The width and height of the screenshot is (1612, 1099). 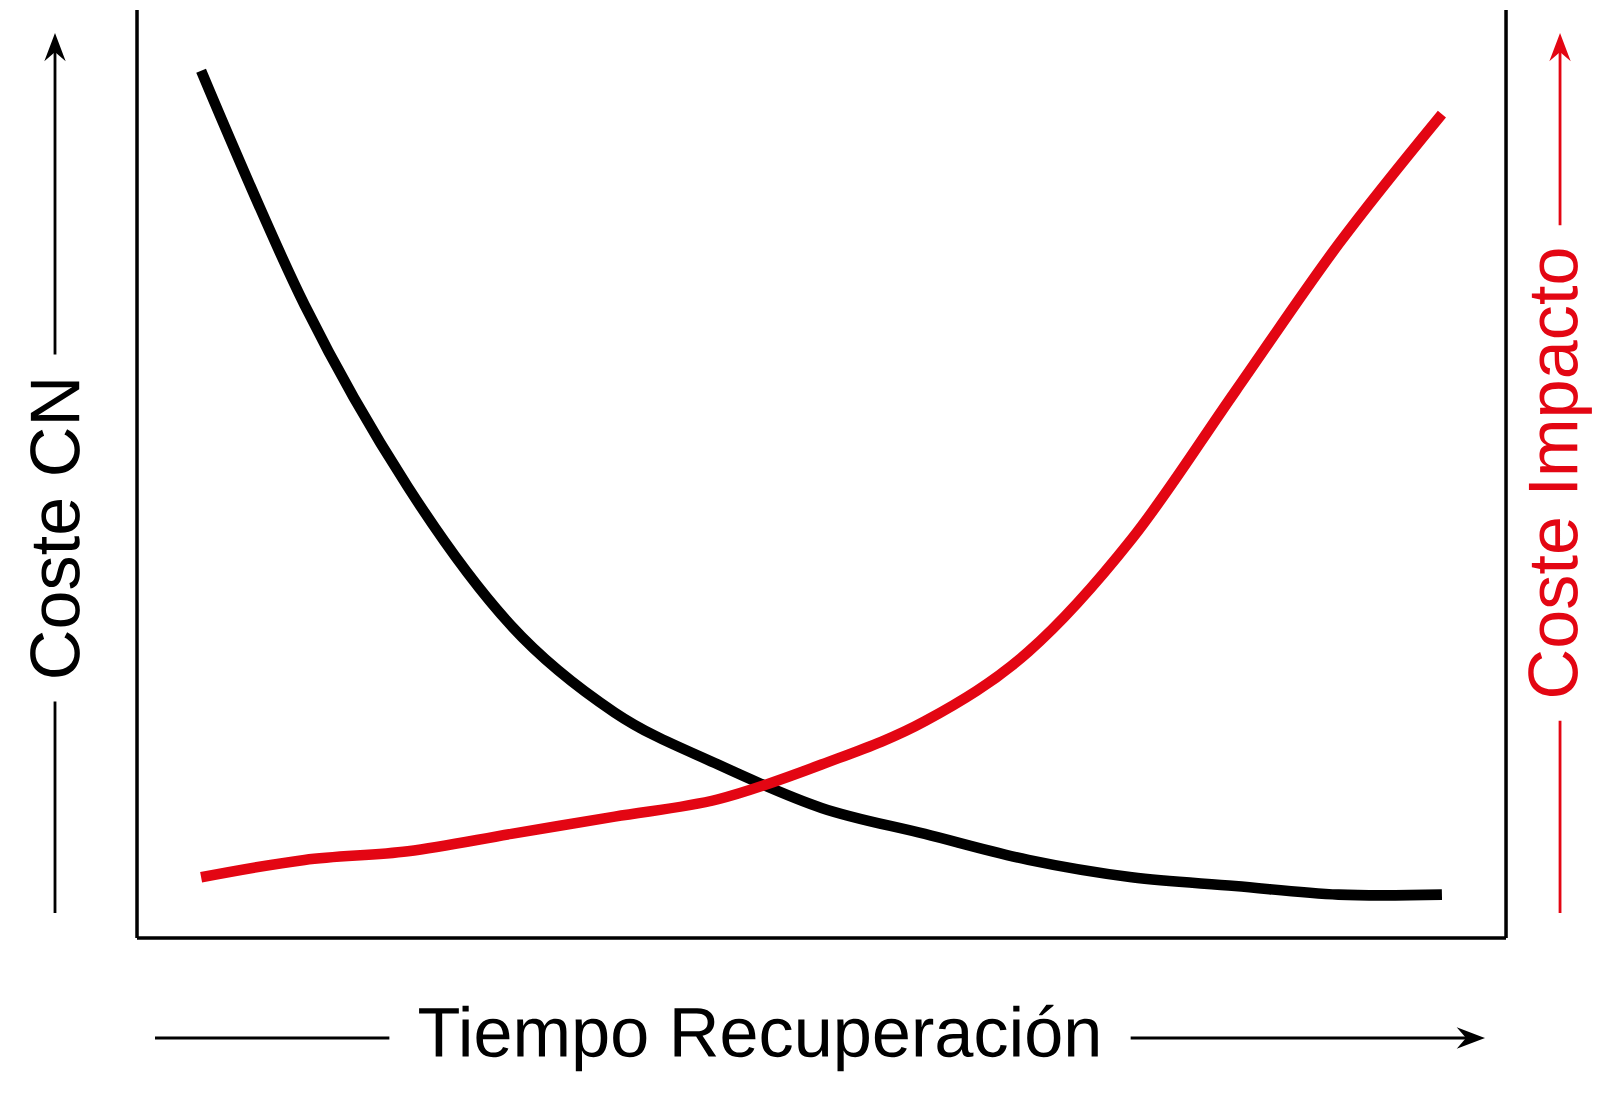 What do you see at coordinates (758, 1038) in the screenshot?
I see `x-axis-title: Tiempo Recuperación` at bounding box center [758, 1038].